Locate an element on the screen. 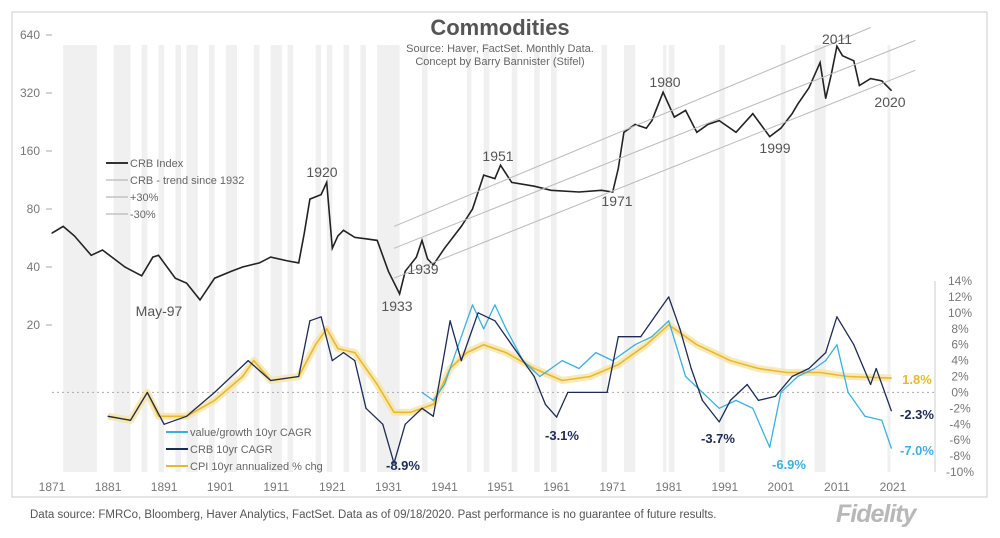  x-tick-label: 1971 is located at coordinates (612, 487).